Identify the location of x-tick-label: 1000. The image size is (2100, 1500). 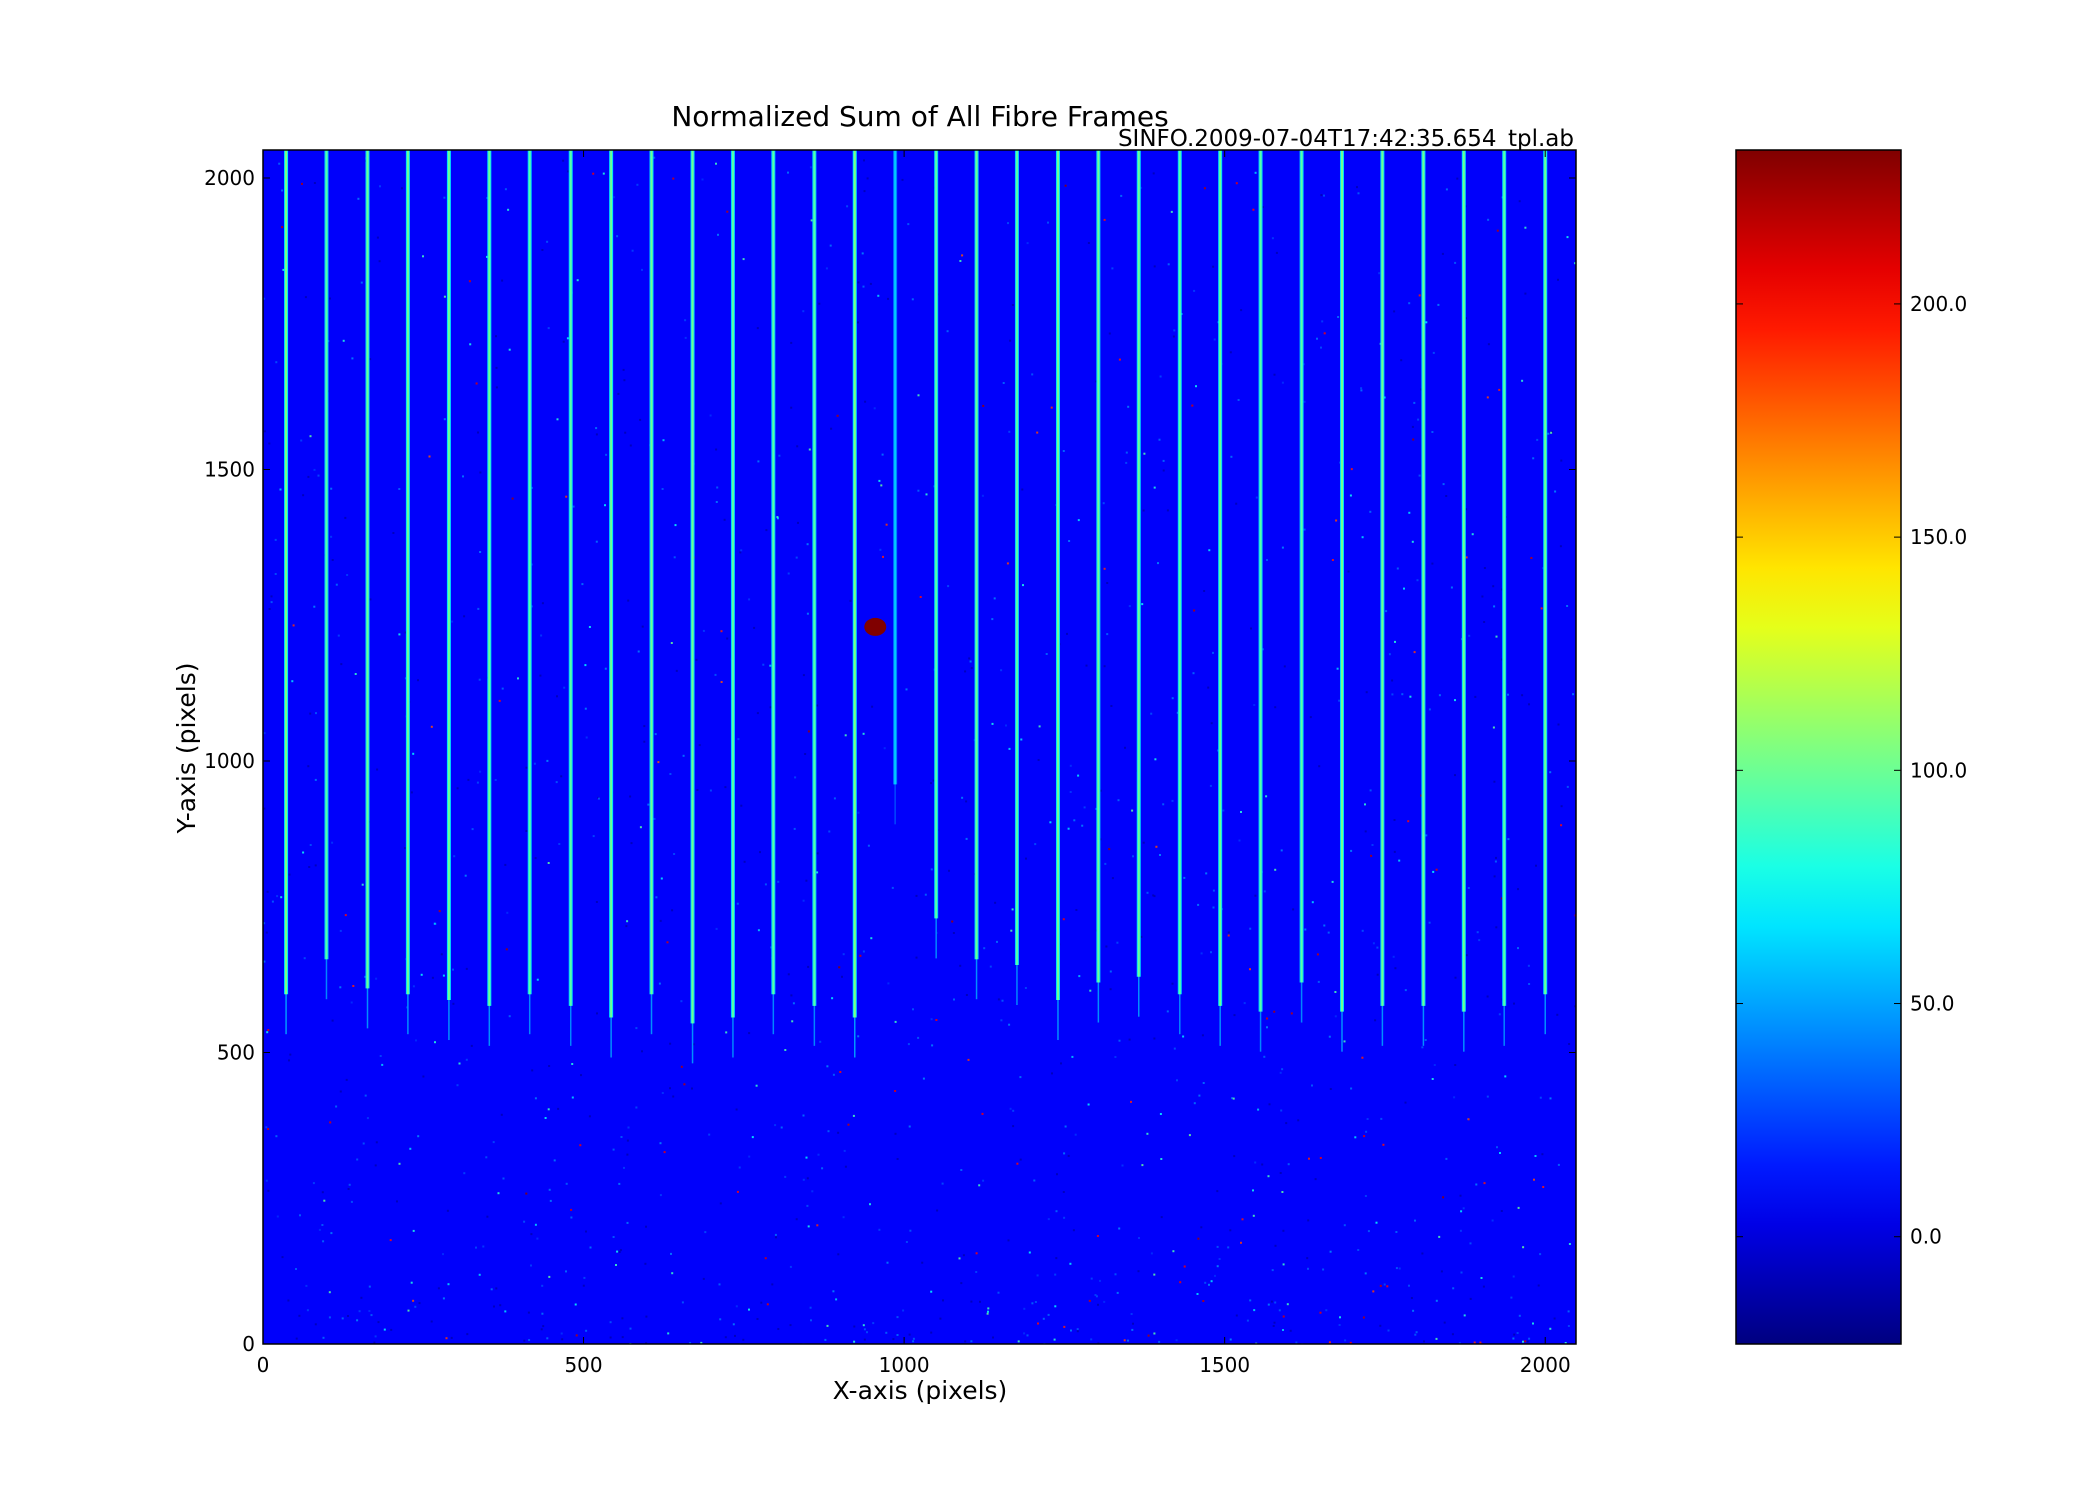
(904, 1365).